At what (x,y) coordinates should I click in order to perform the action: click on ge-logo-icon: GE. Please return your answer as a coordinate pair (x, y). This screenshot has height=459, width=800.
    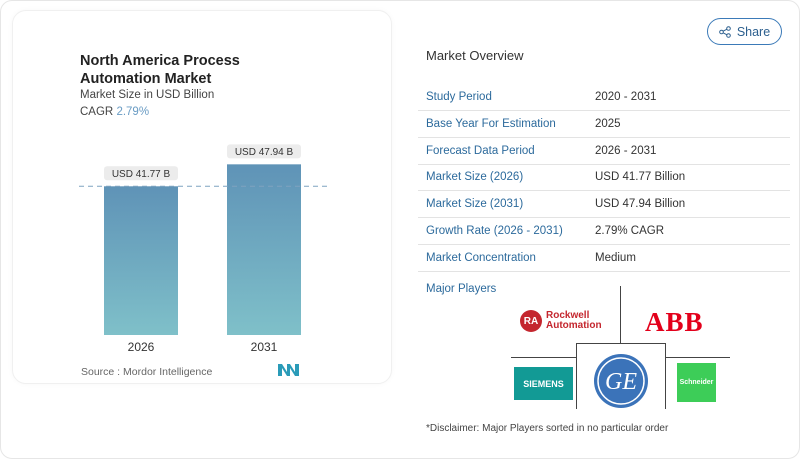
    Looking at the image, I should click on (621, 381).